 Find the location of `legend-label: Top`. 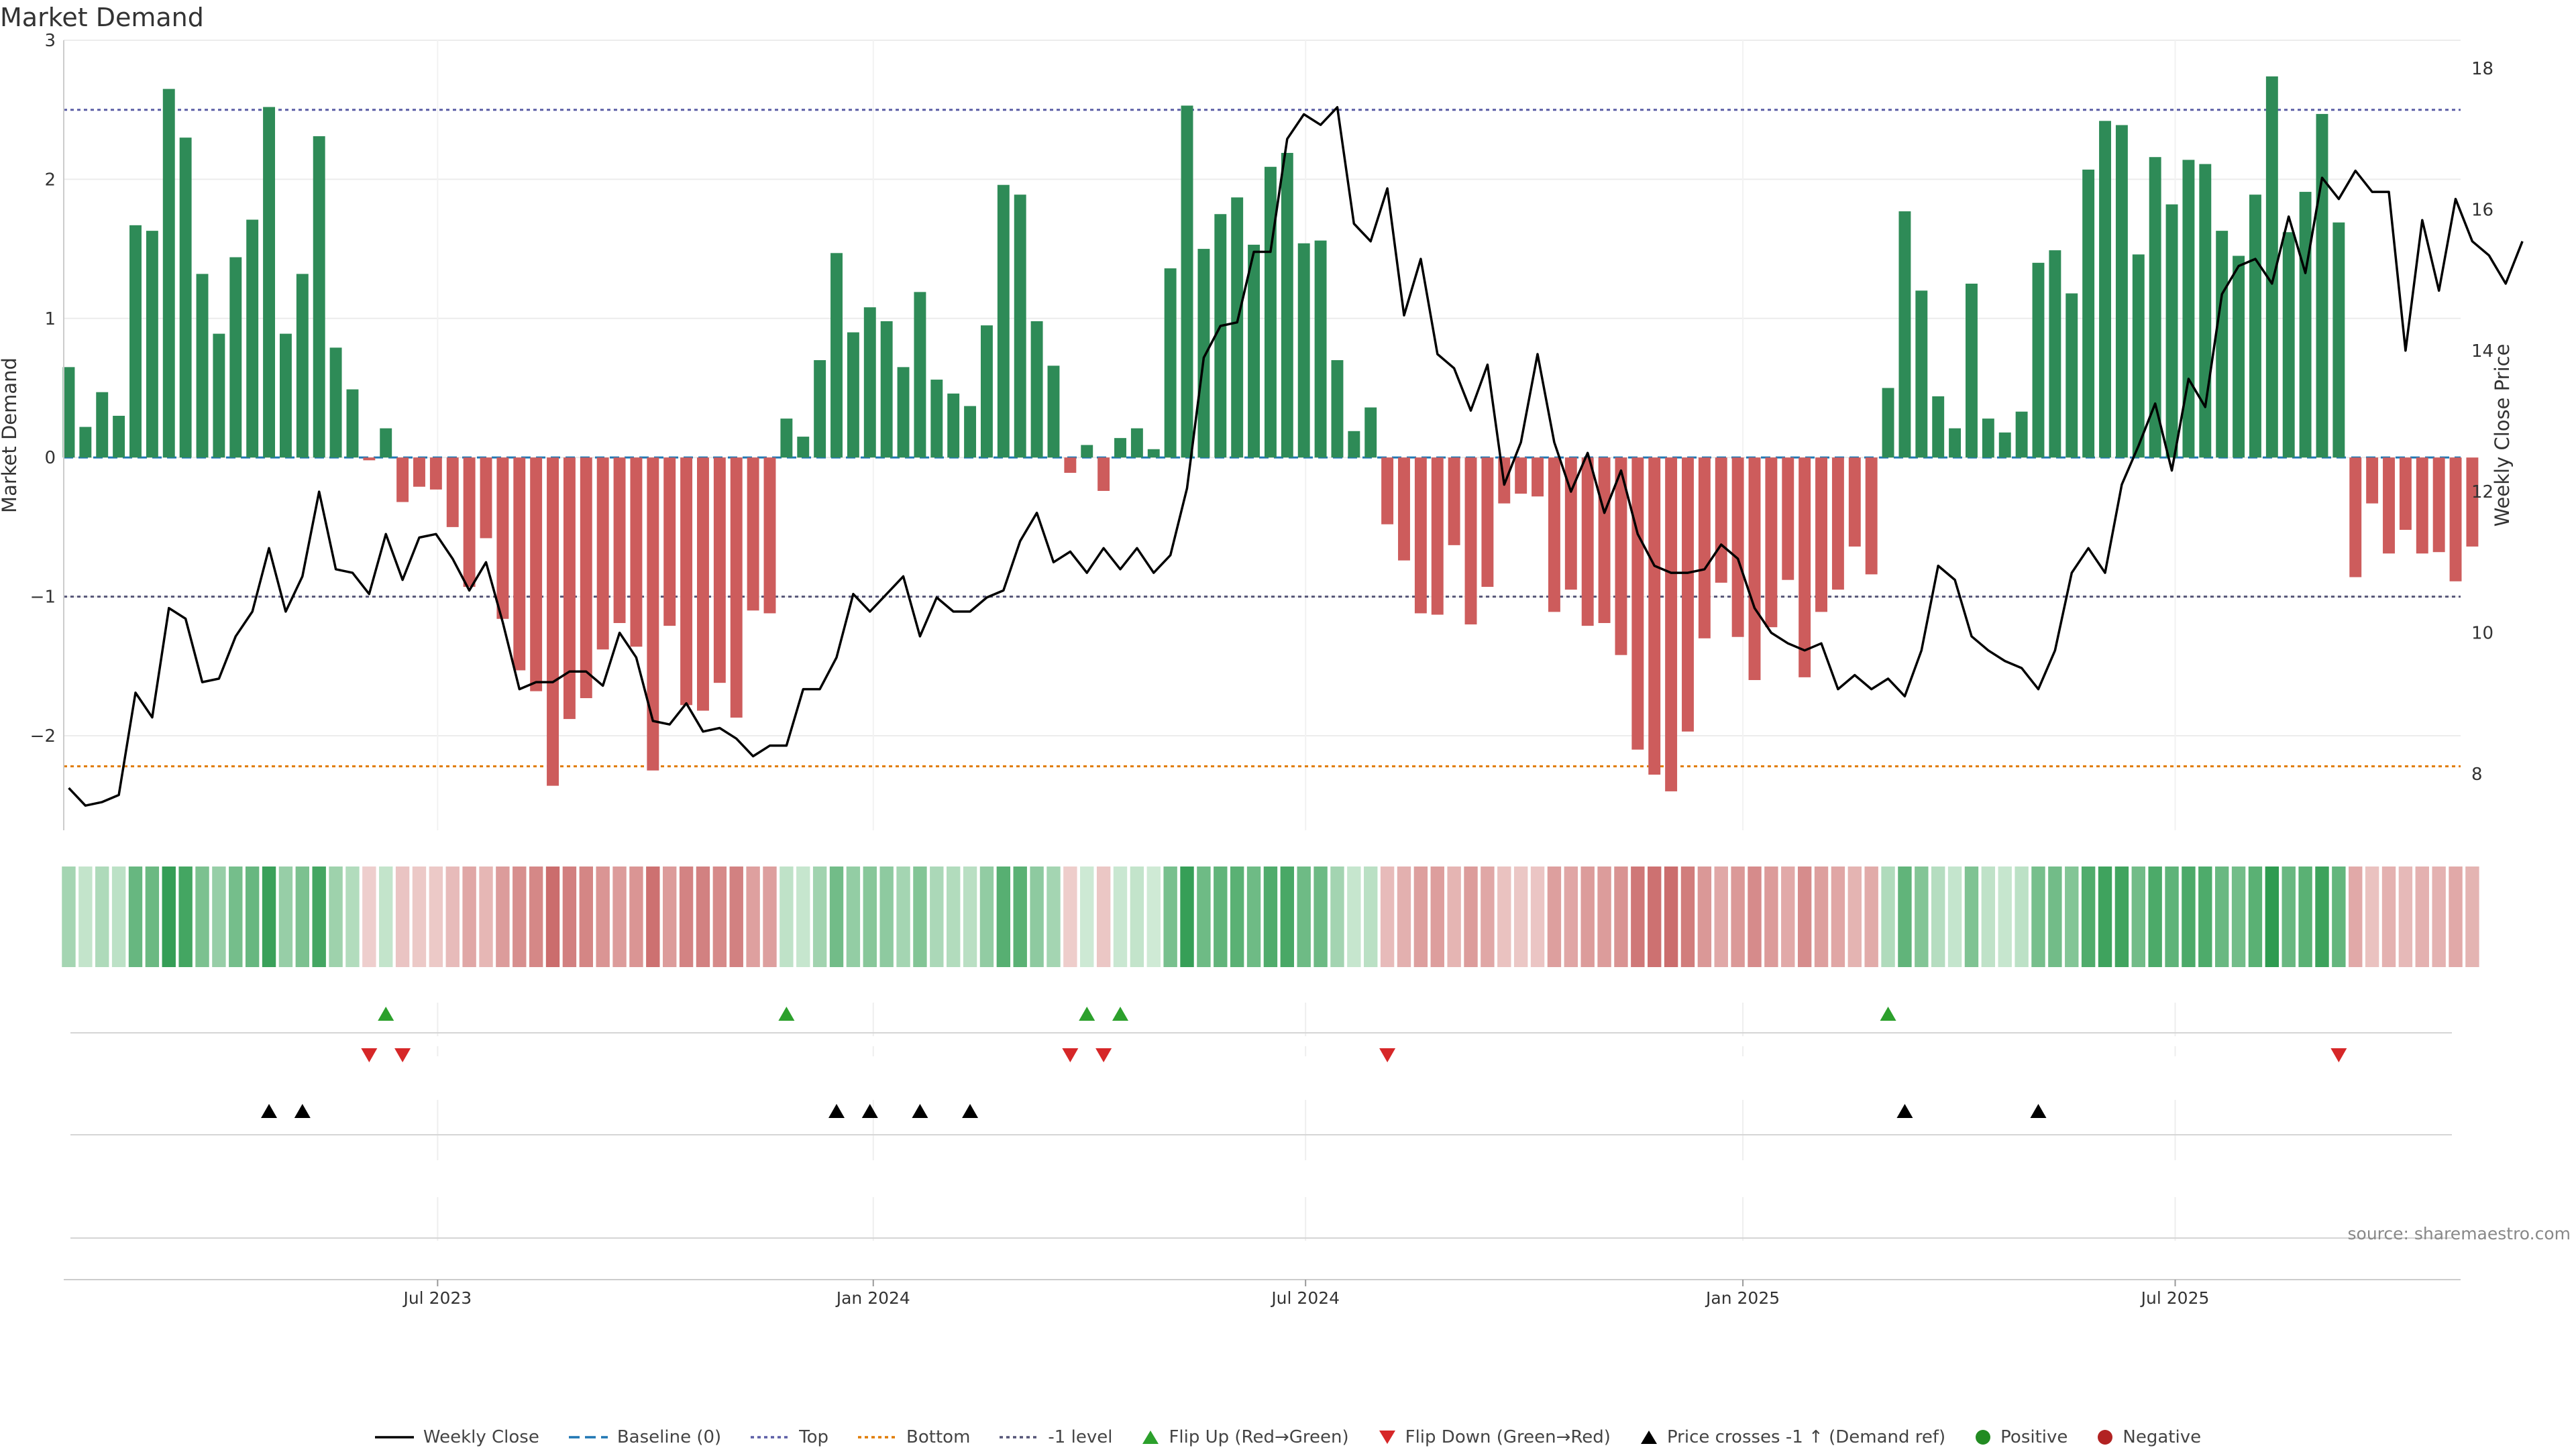

legend-label: Top is located at coordinates (814, 1437).